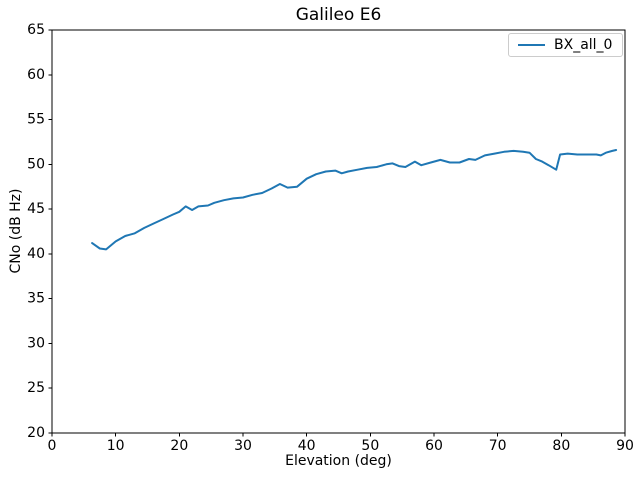  Describe the element at coordinates (625, 446) in the screenshot. I see `x-tick-label: 90` at that location.